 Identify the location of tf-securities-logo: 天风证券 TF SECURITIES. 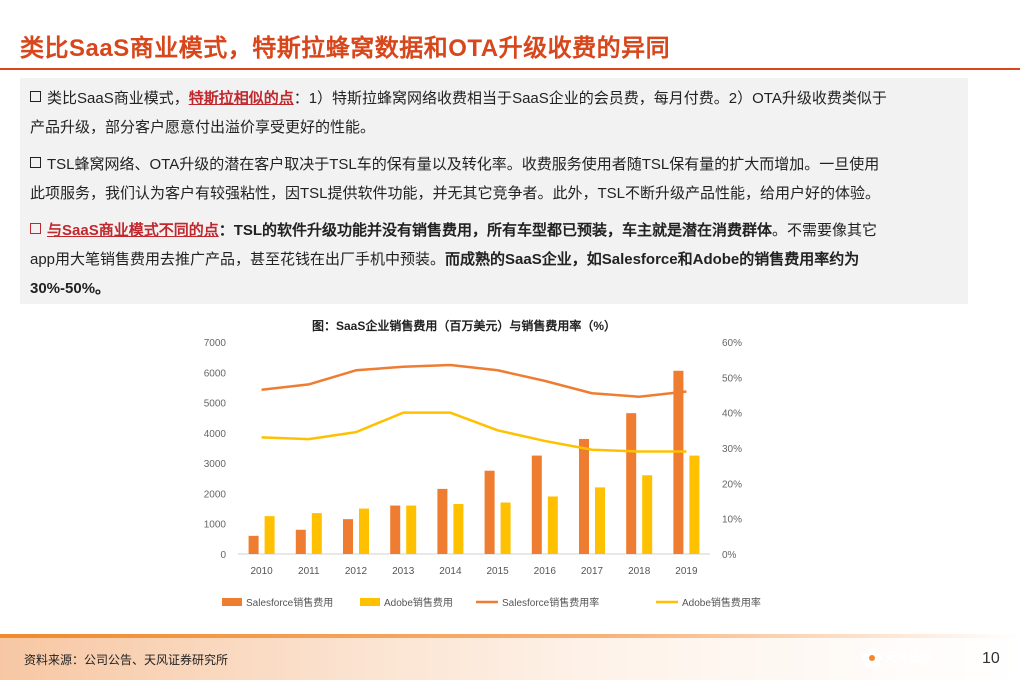
(907, 660).